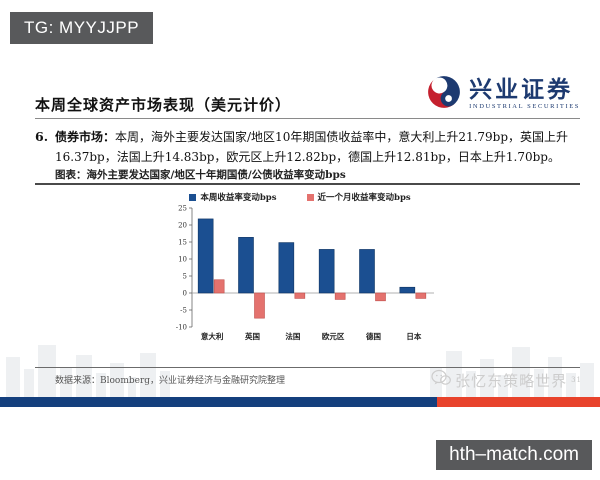  Describe the element at coordinates (441, 380) in the screenshot. I see `wechat-icon` at that location.